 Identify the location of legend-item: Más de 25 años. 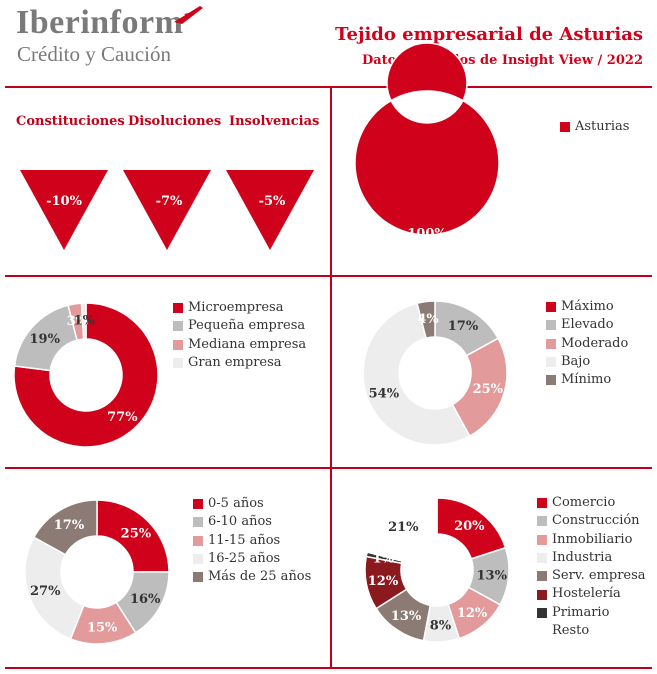
(252, 577).